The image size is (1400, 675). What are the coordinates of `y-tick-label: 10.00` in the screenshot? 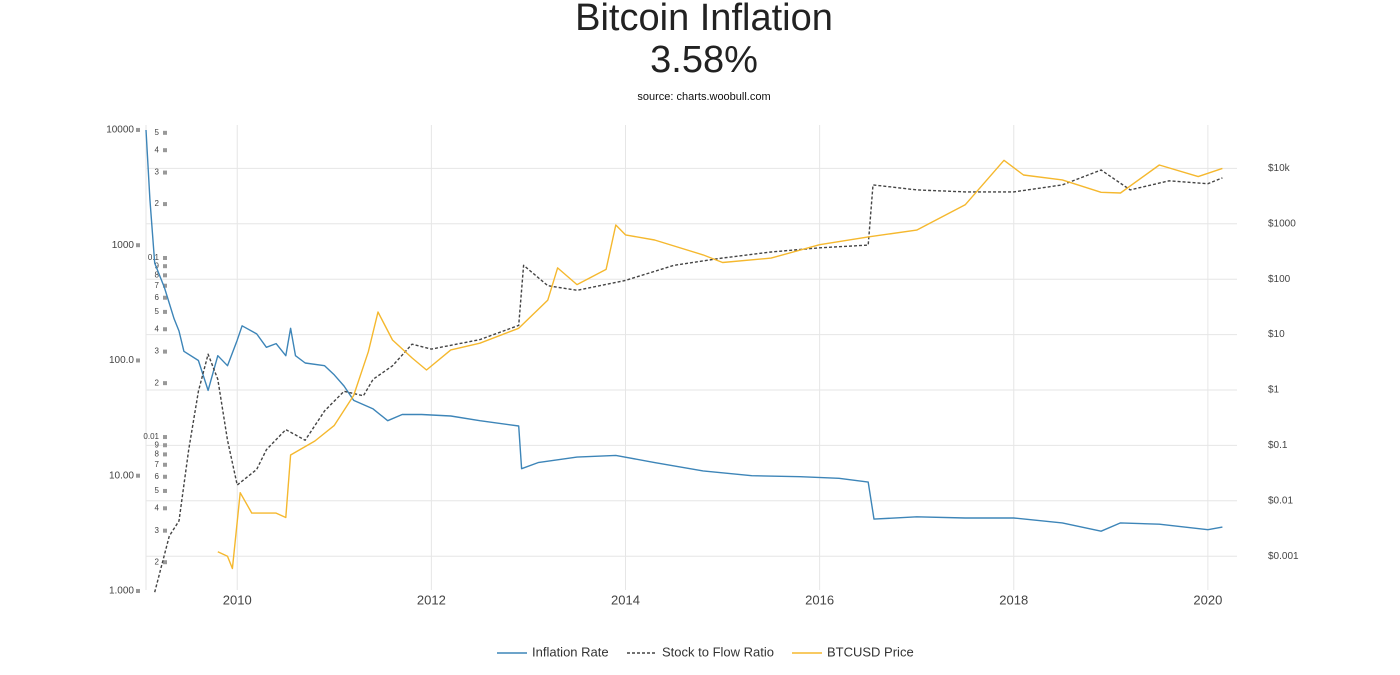 It's located at (121, 475).